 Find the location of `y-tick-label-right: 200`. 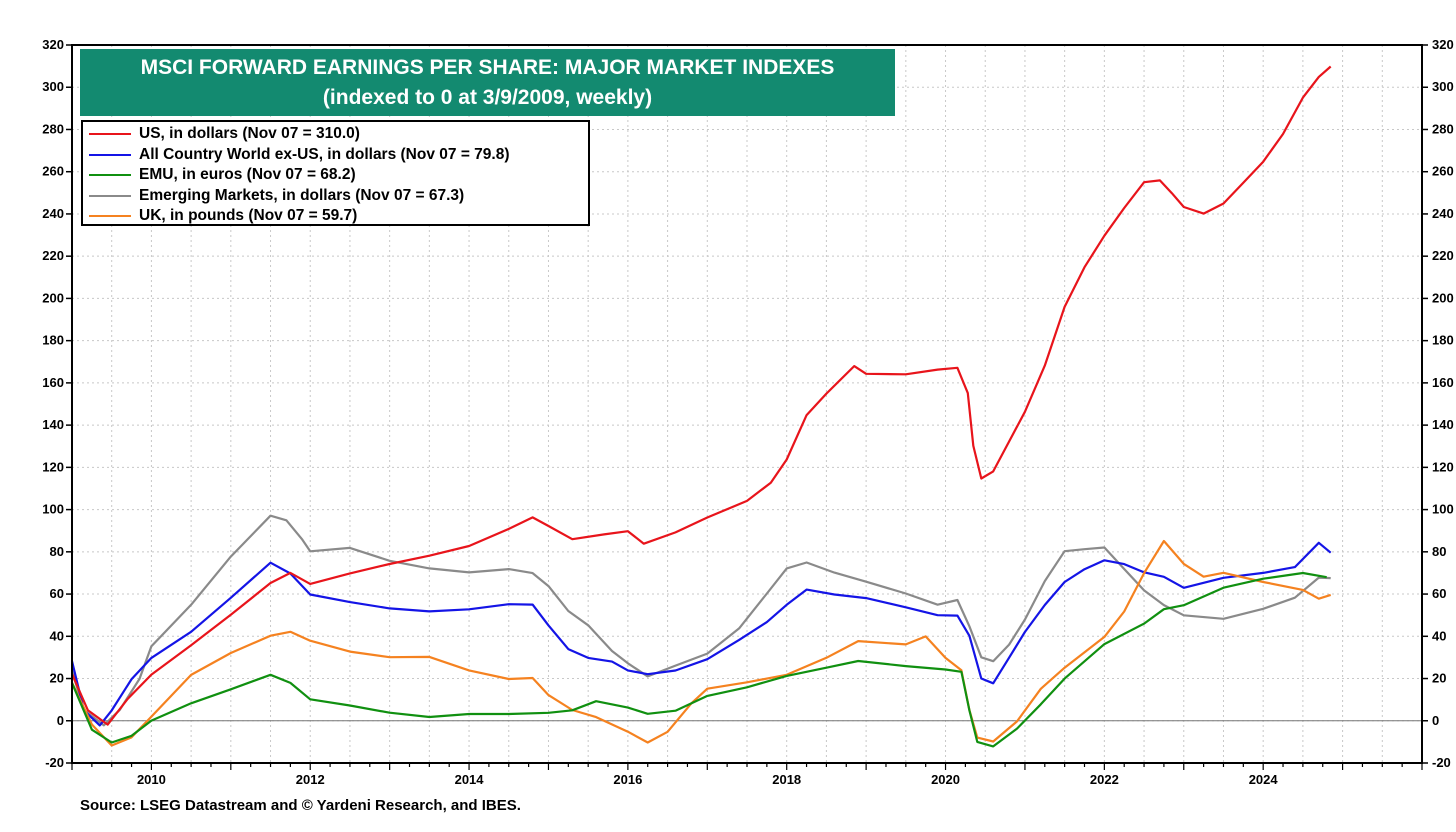

y-tick-label-right: 200 is located at coordinates (1443, 297).